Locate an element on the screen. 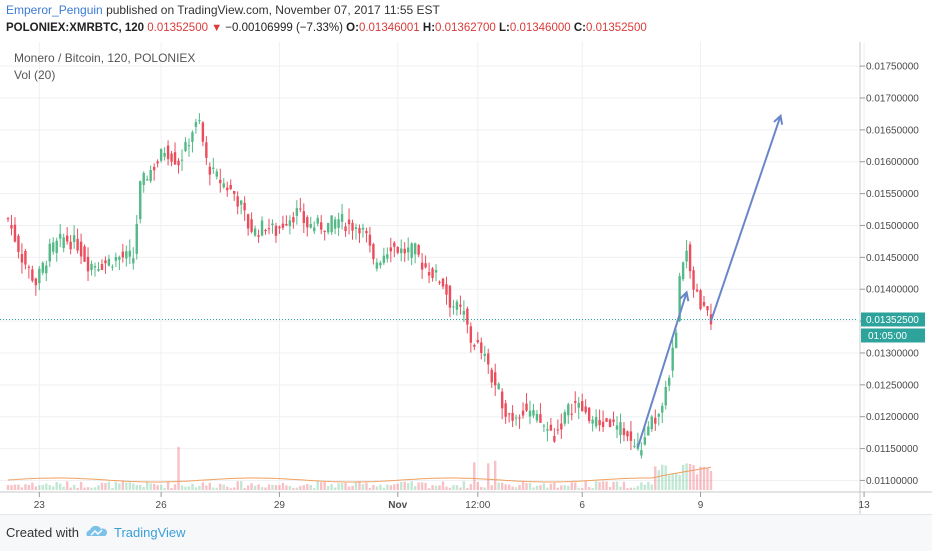 The width and height of the screenshot is (932, 551). time-tick-label: 23 is located at coordinates (40, 505).